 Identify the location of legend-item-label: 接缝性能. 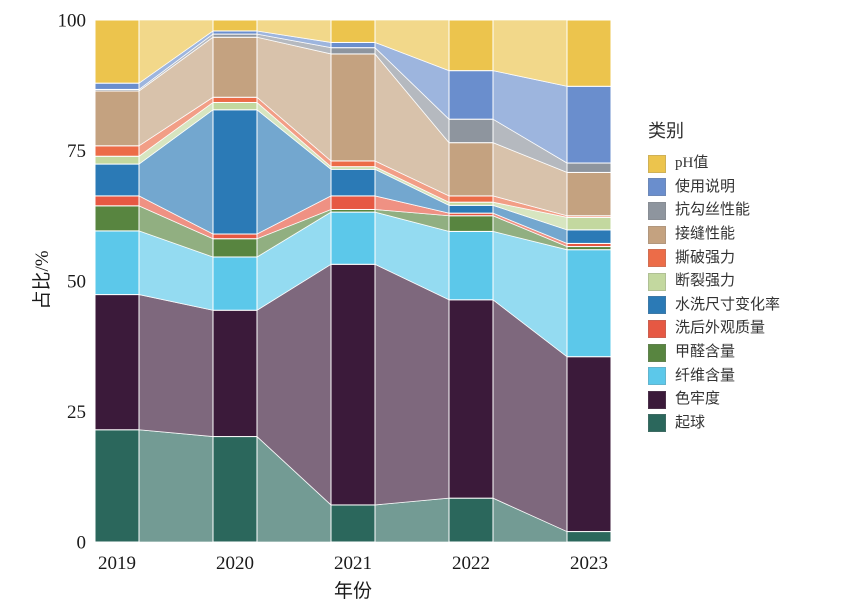
(705, 234).